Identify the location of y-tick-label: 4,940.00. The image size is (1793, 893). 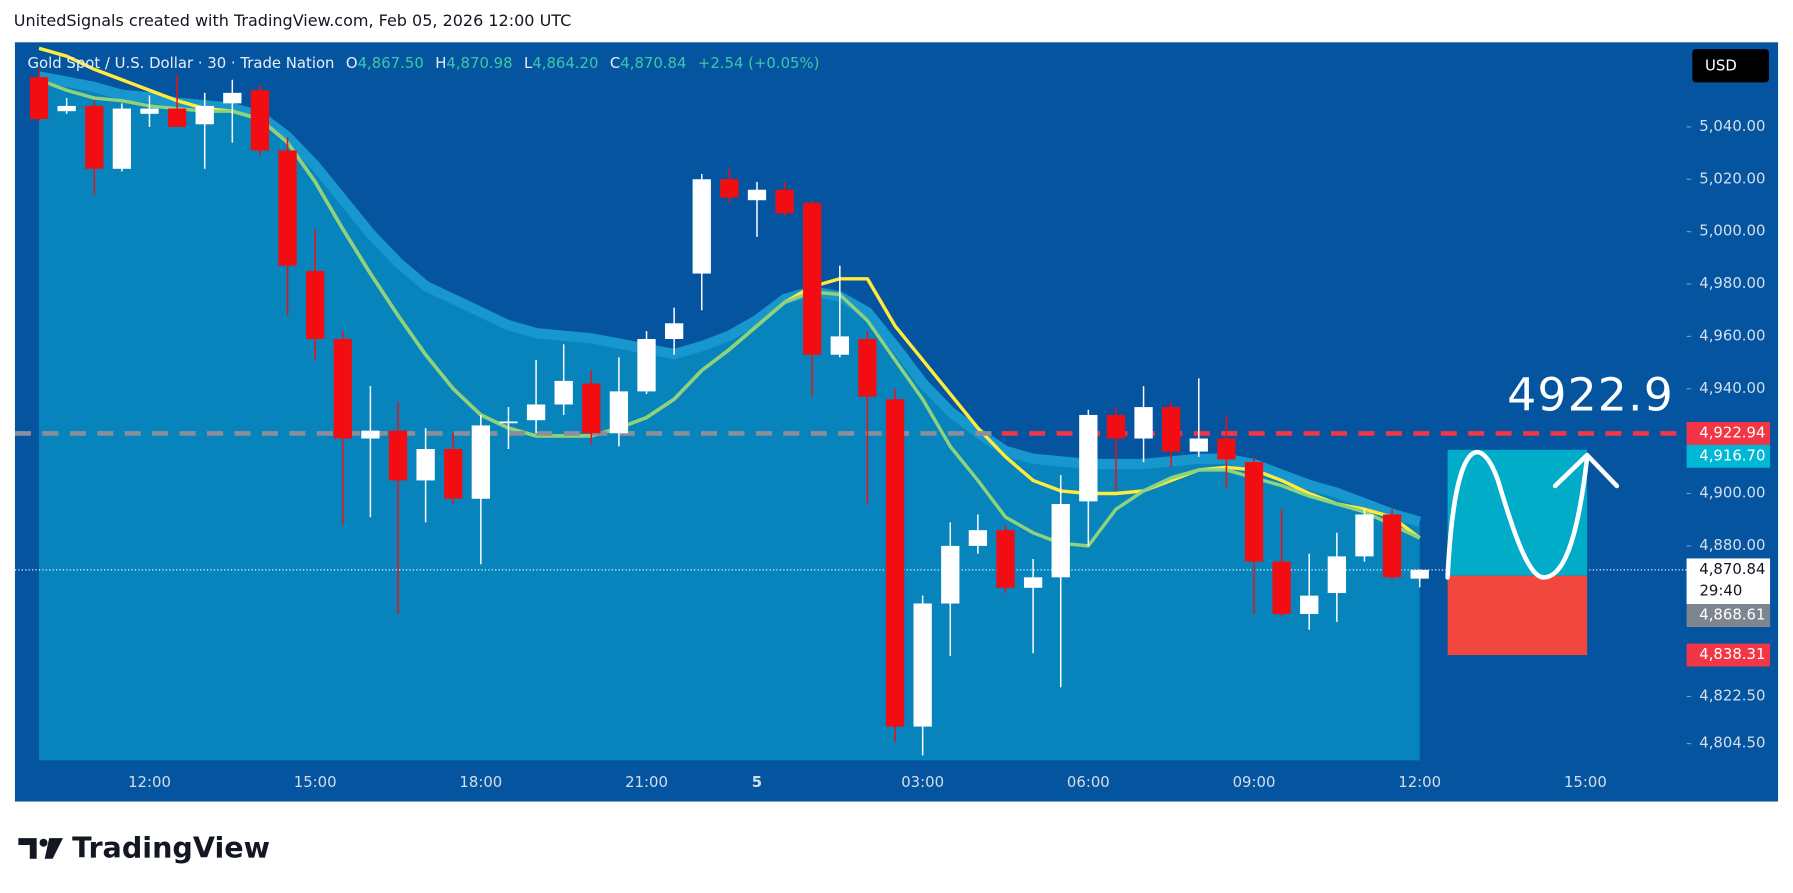
(1732, 388).